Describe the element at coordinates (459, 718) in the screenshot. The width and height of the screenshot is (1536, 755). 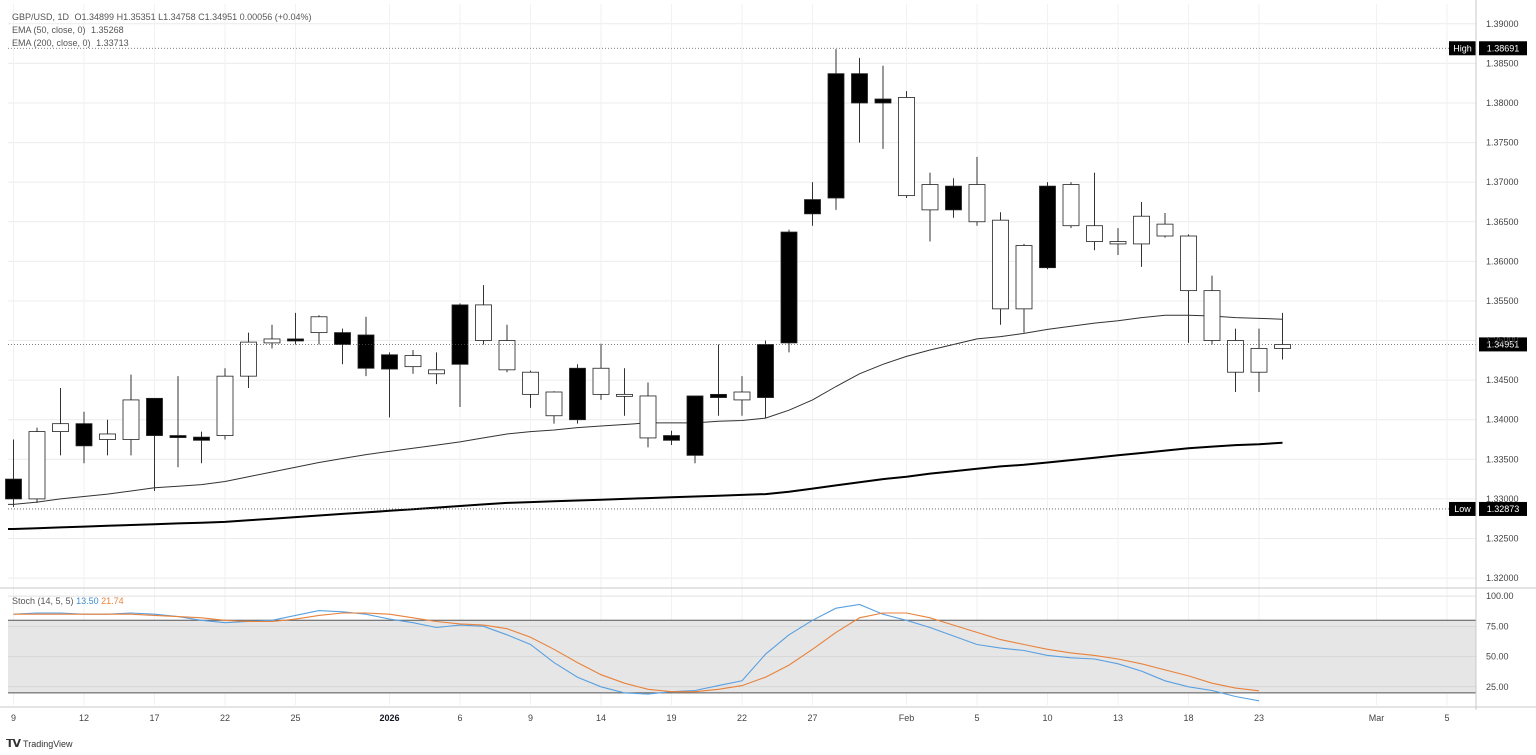
I see `x-tick-label: 6` at that location.